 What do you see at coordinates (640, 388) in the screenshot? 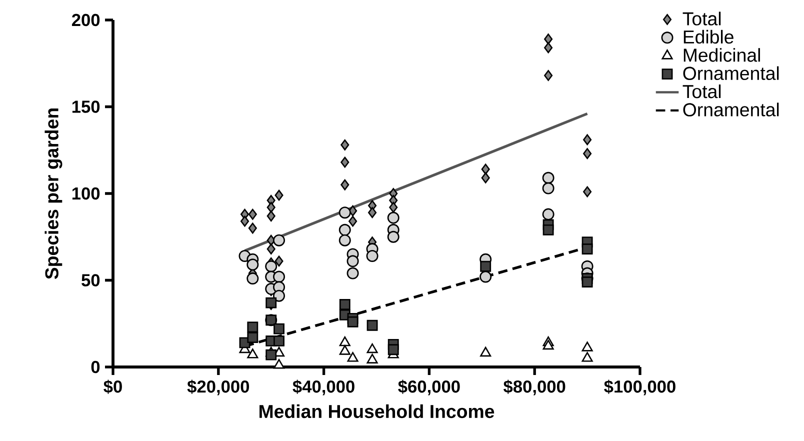
I see `x-tick-label: $100,000` at bounding box center [640, 388].